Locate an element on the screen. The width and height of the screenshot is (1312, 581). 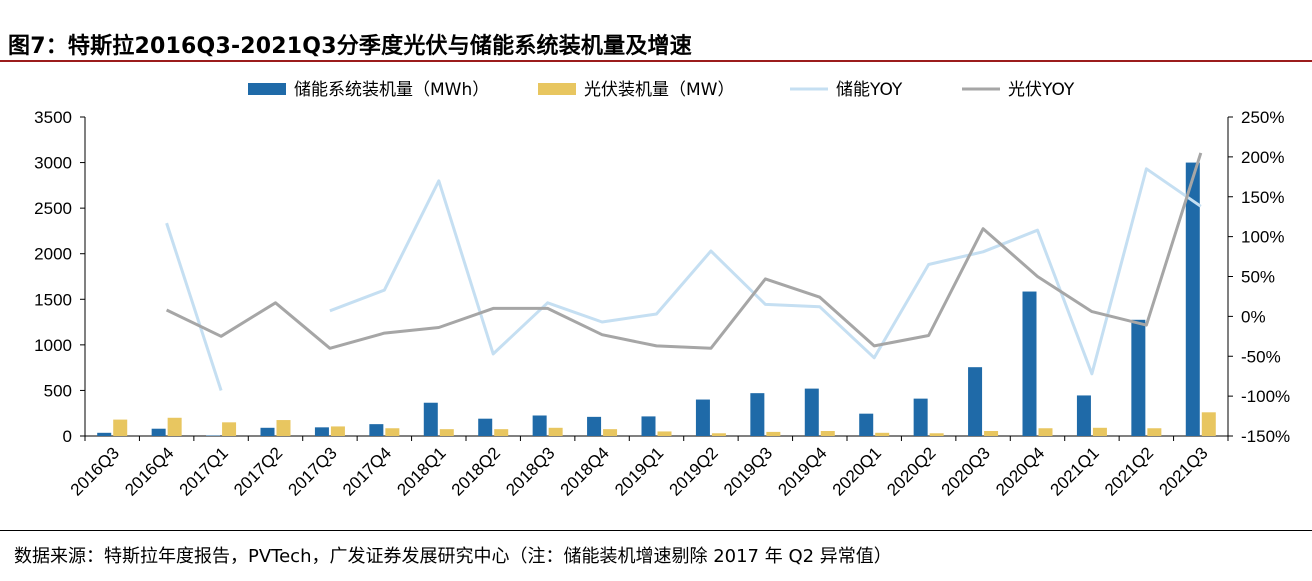
right-tick-label: 0% is located at coordinates (1253, 316).